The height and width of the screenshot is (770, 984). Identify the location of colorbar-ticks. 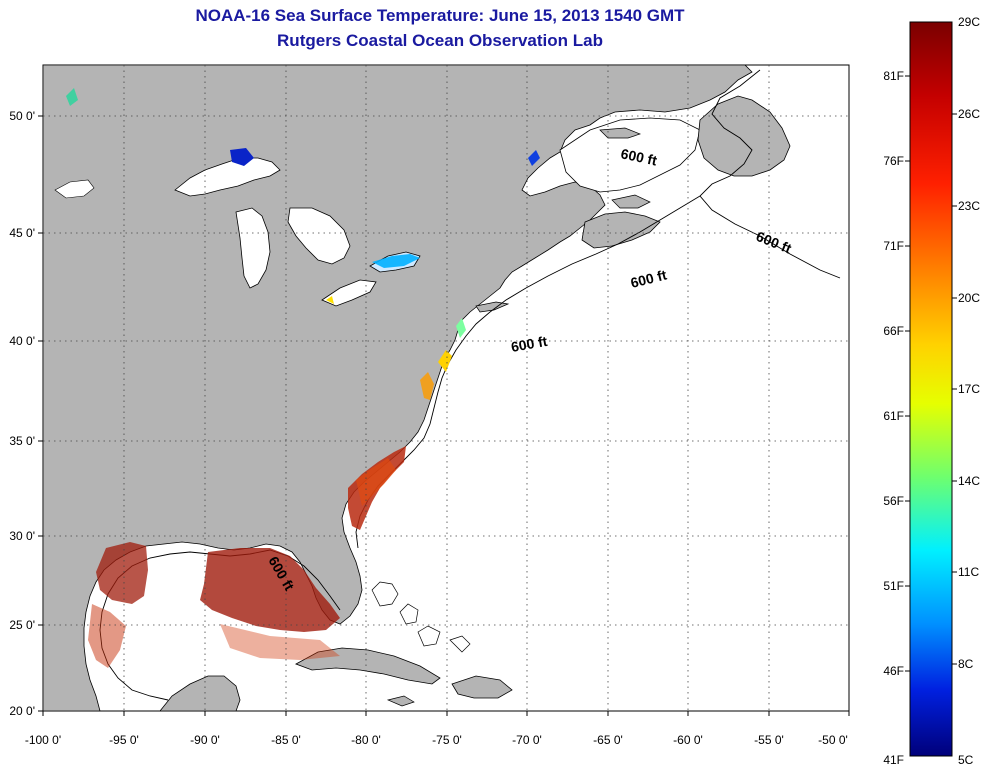
(931, 373).